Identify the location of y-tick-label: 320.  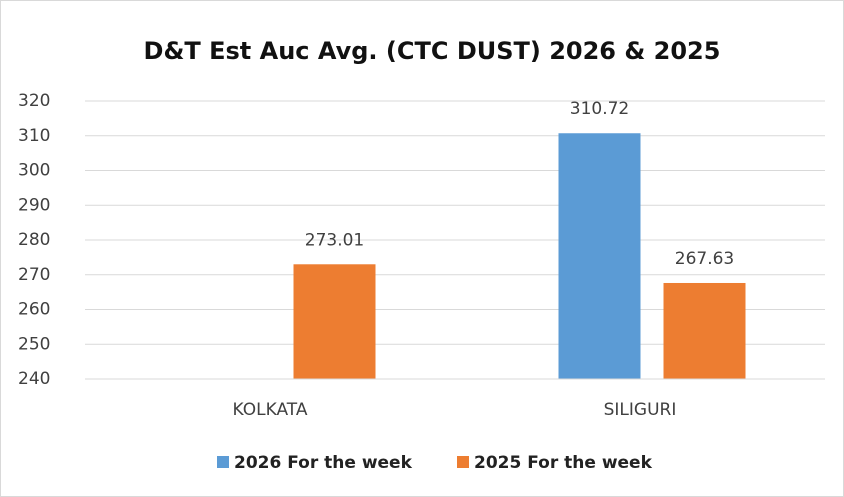
(34, 101).